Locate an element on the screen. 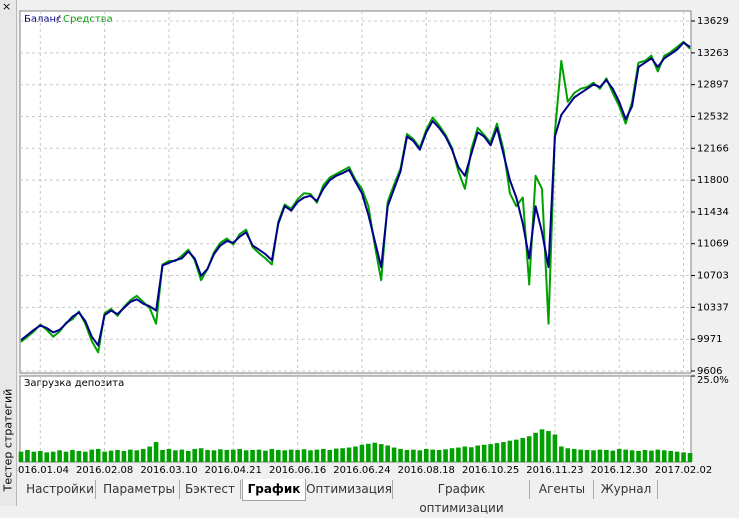  tab: Агенты is located at coordinates (562, 489).